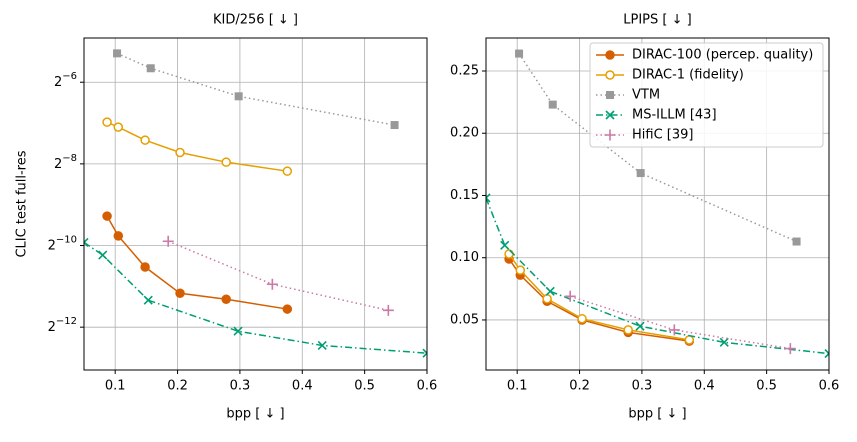  Describe the element at coordinates (464, 70) in the screenshot. I see `y-tick-label: 0.25` at that location.